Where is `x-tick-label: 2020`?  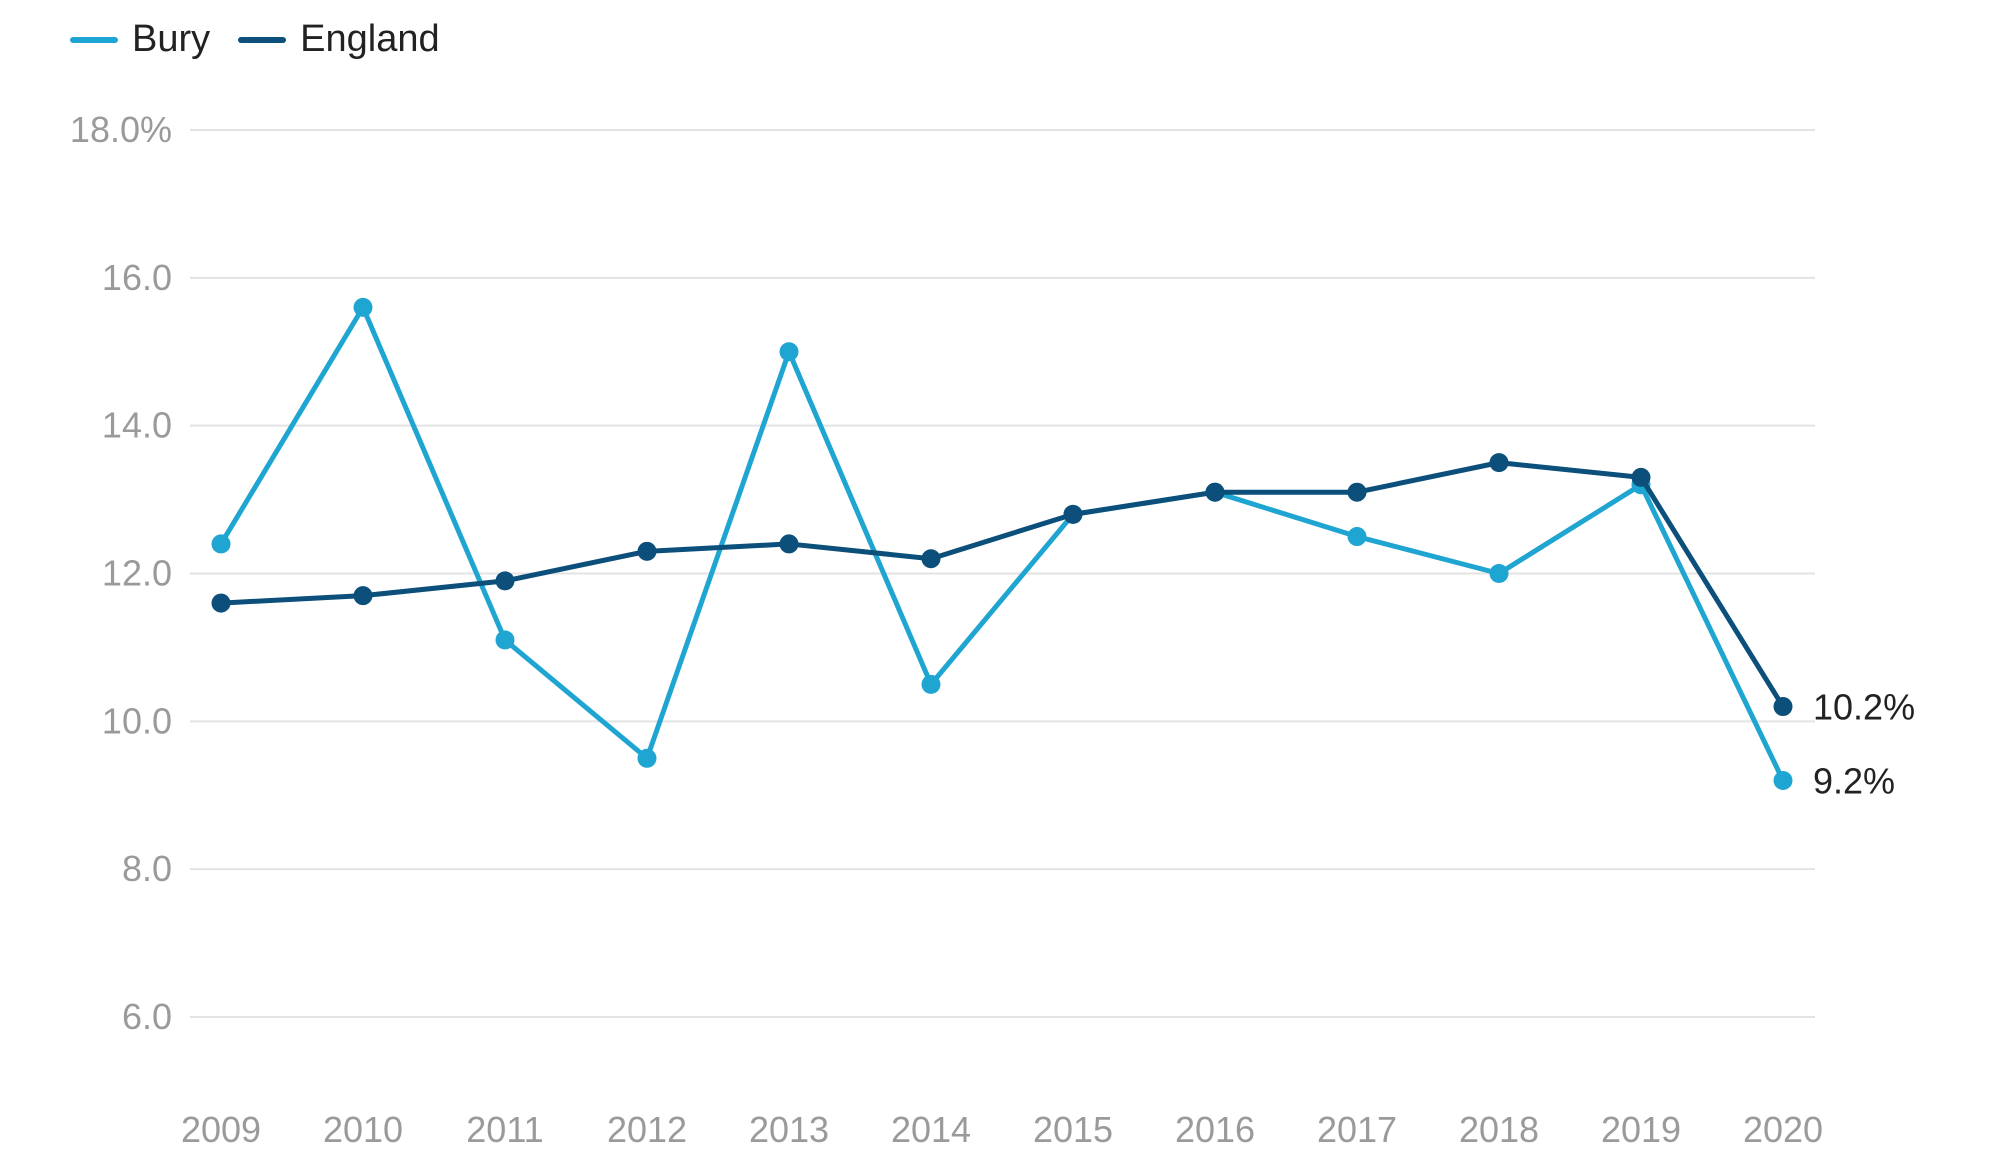 x-tick-label: 2020 is located at coordinates (1783, 1129).